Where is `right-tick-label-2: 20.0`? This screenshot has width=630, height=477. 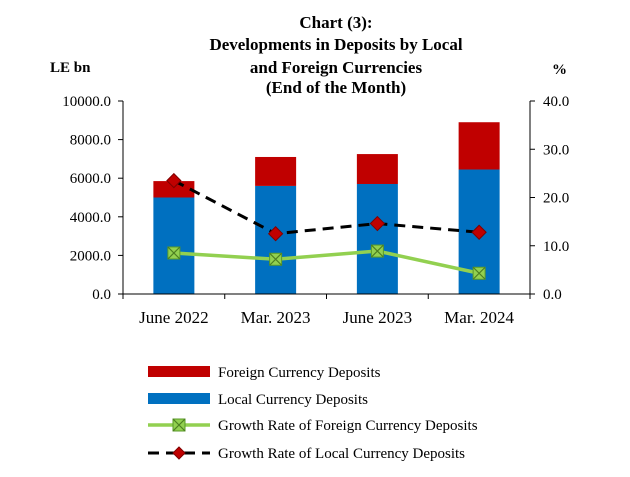 right-tick-label-2: 20.0 is located at coordinates (556, 199).